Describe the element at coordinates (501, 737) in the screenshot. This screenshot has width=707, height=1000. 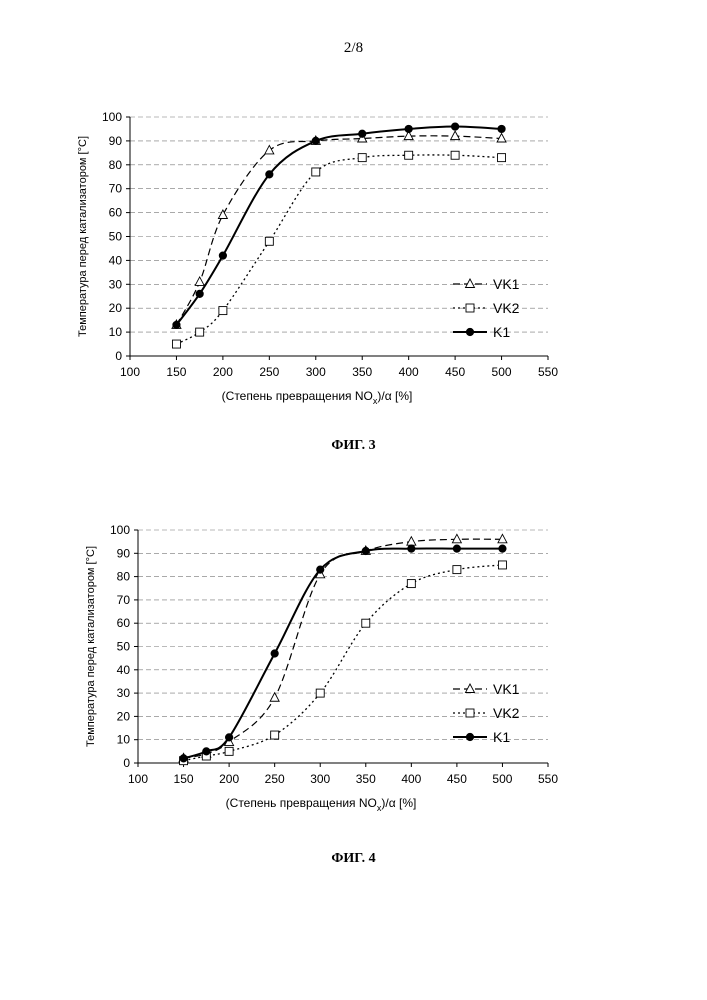
I see `legend-label-K1: K1` at that location.